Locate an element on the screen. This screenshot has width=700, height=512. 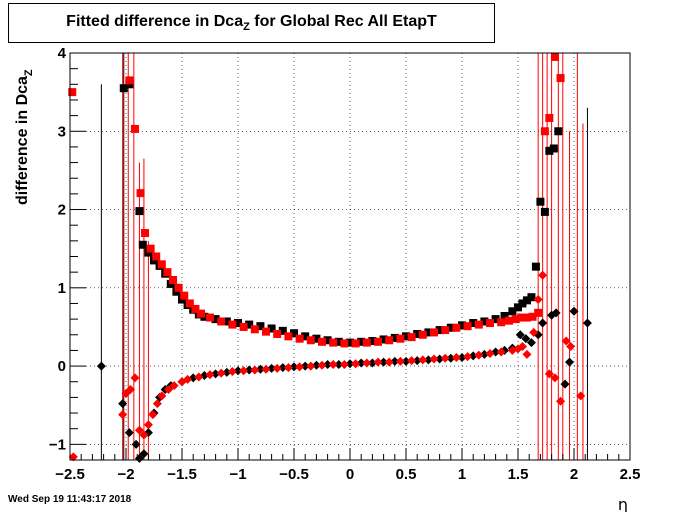
y-axis-label: difference in DcaZ is located at coordinates (24, 137).